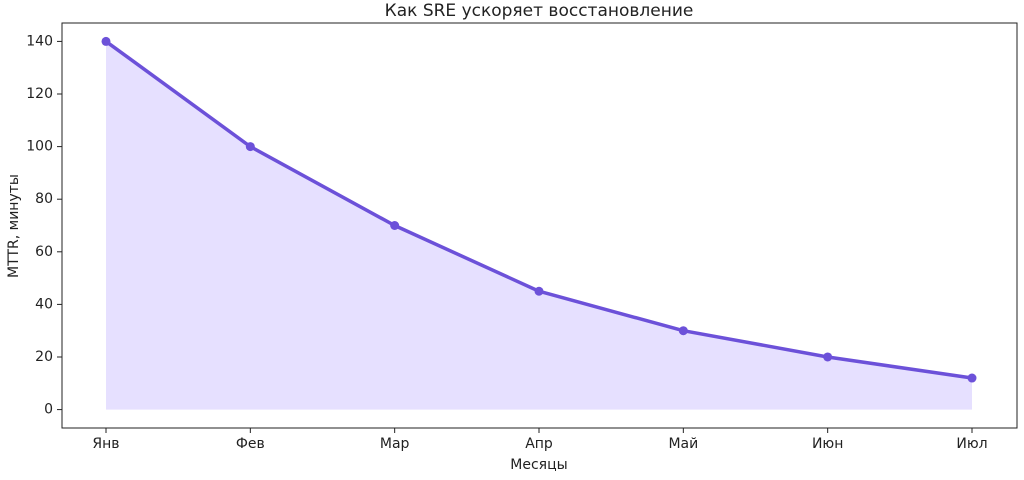 The height and width of the screenshot is (480, 1024). What do you see at coordinates (683, 444) in the screenshot?
I see `x-tick-label: Май` at bounding box center [683, 444].